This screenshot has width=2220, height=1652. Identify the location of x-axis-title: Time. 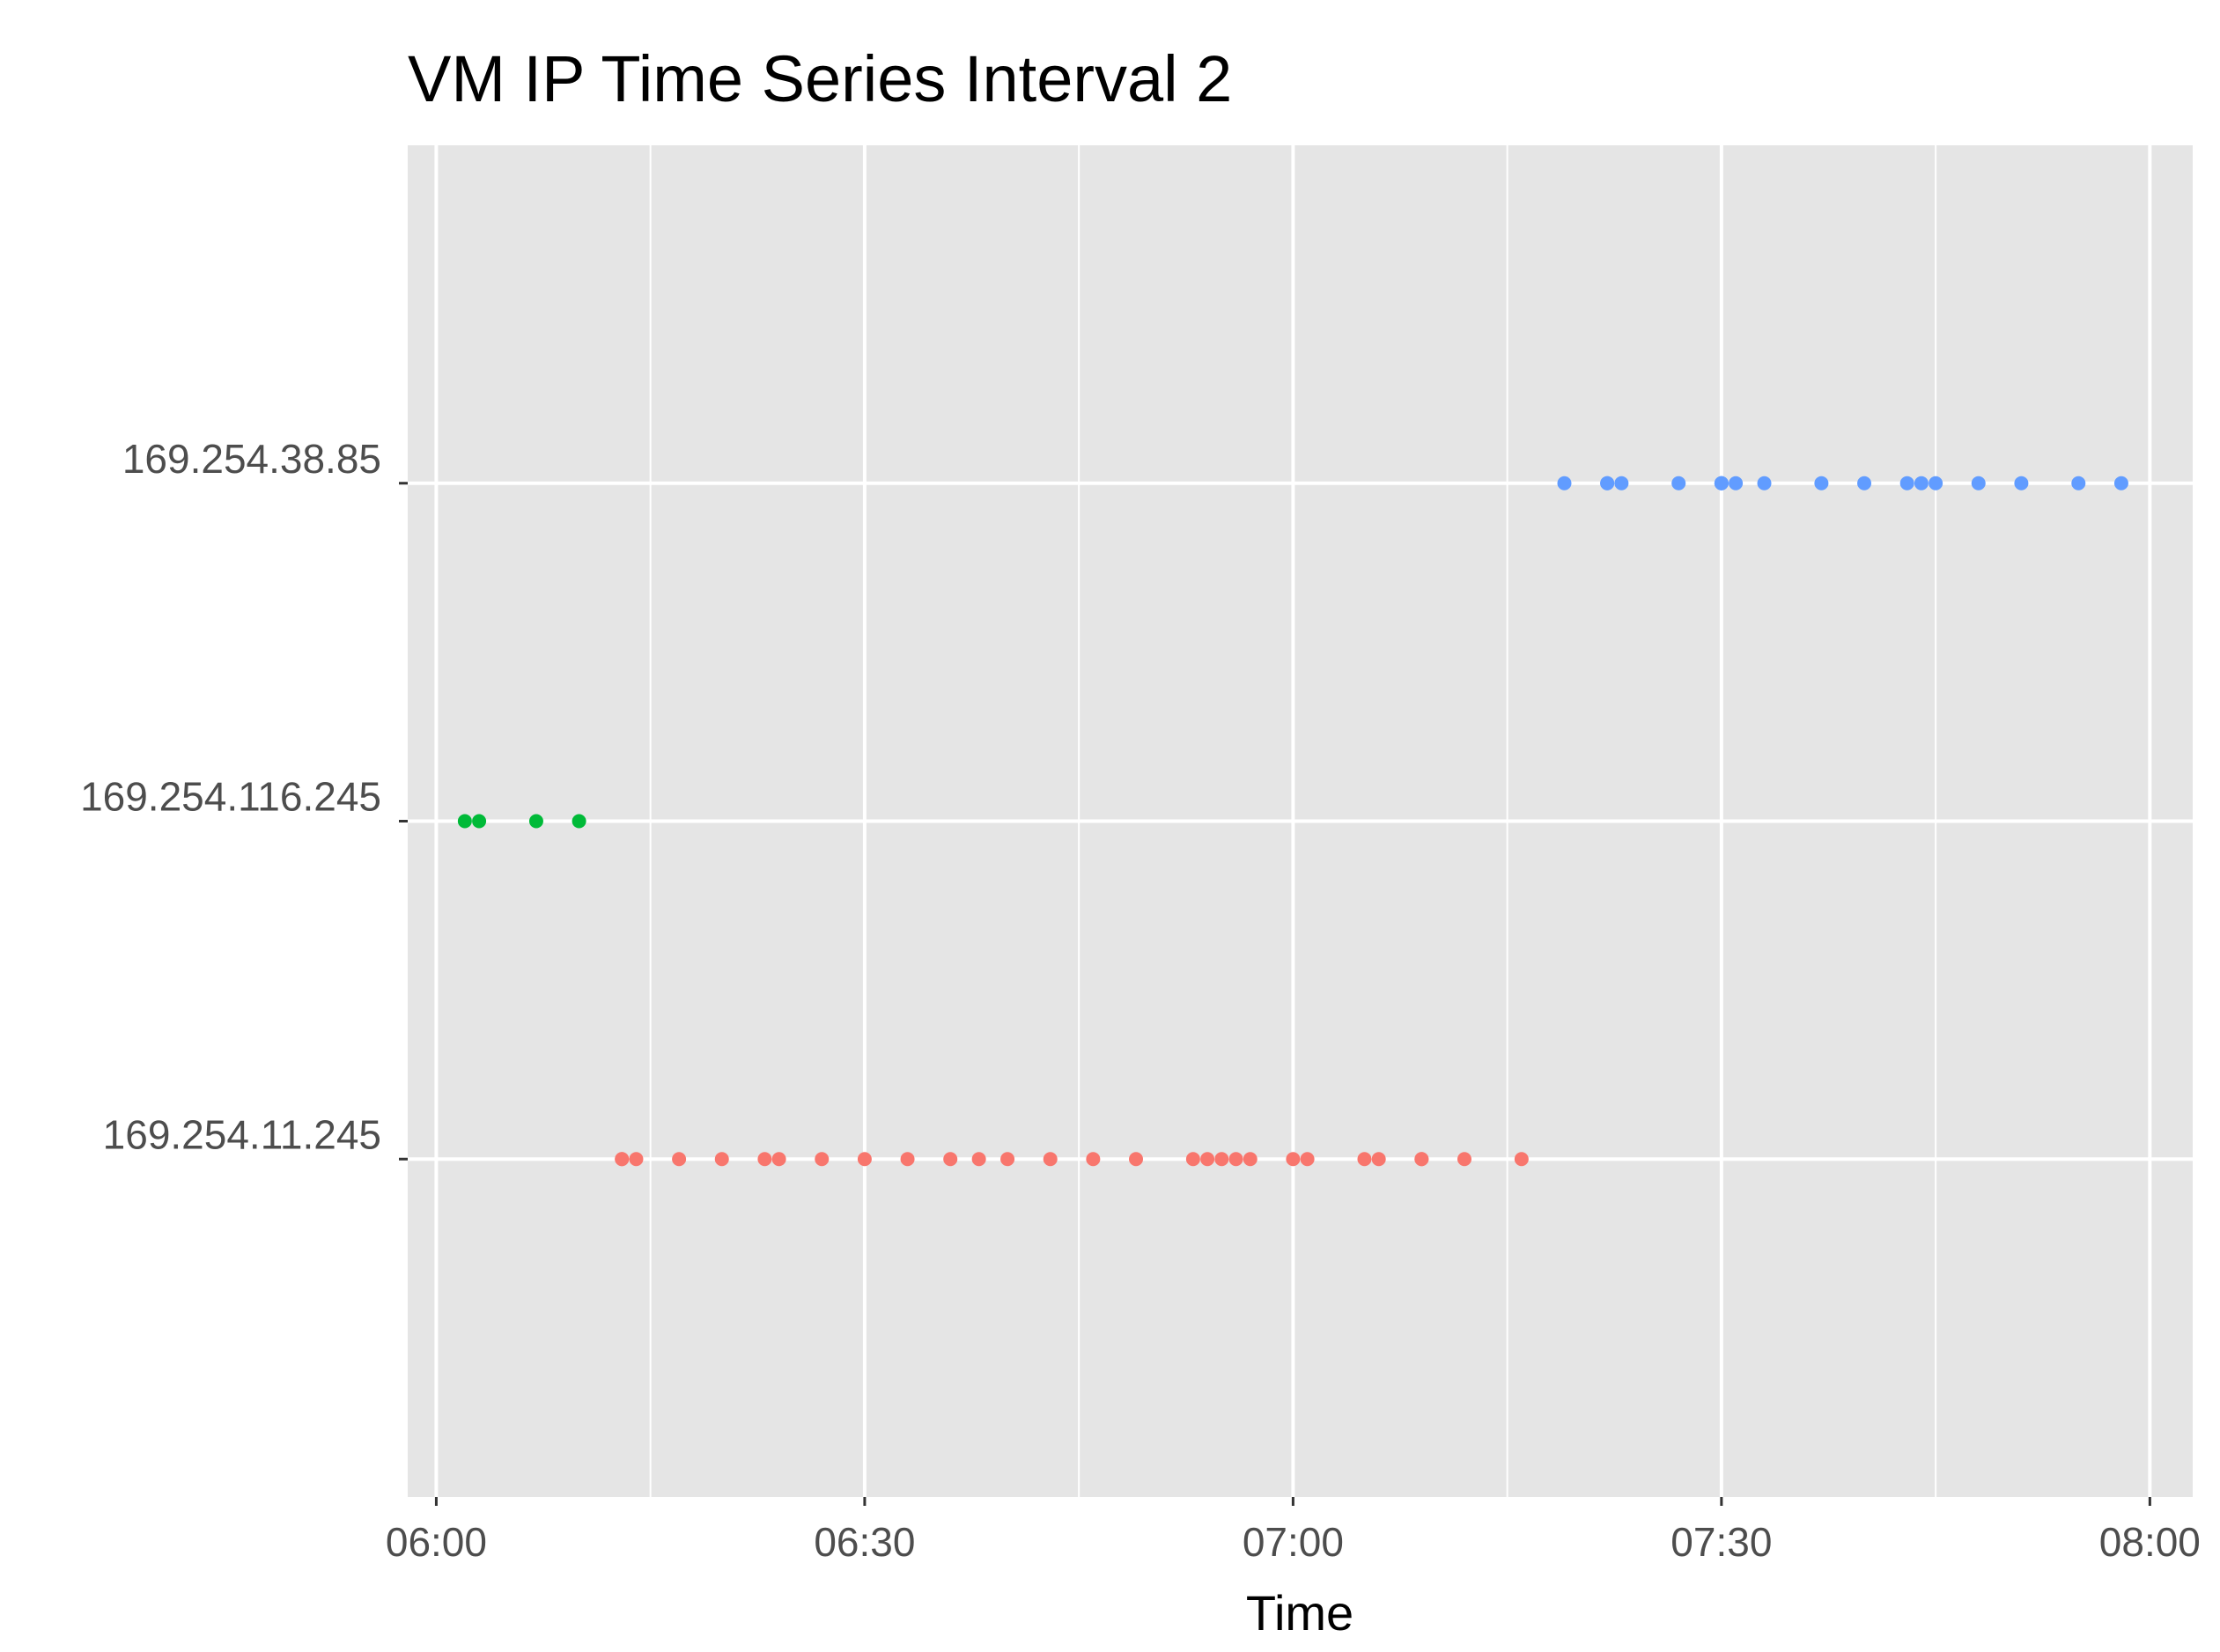
(1300, 1613).